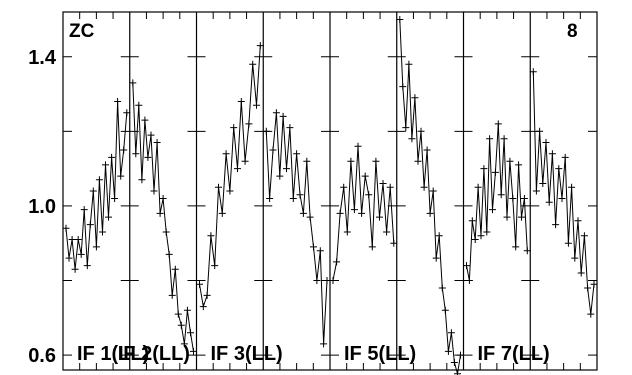  Describe the element at coordinates (42, 207) in the screenshot. I see `y-tick-label: 1.0` at that location.